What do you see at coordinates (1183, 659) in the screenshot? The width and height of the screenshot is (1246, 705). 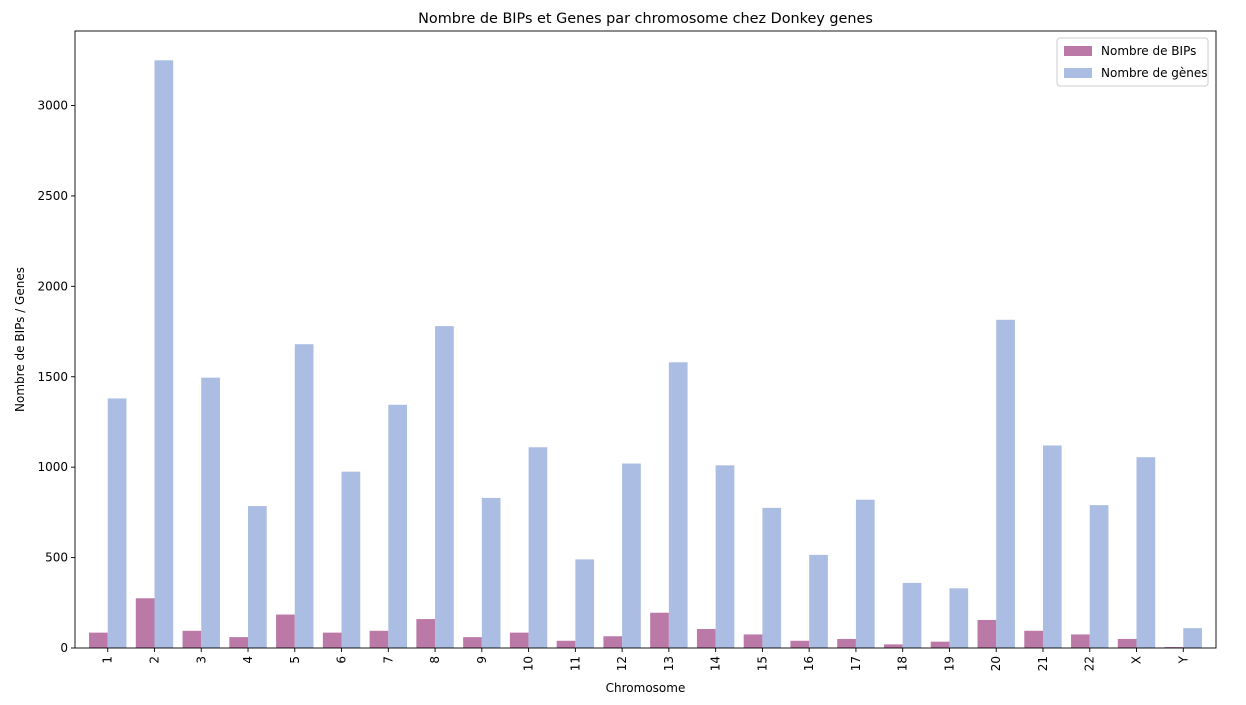 I see `x-tick-label: Y` at bounding box center [1183, 659].